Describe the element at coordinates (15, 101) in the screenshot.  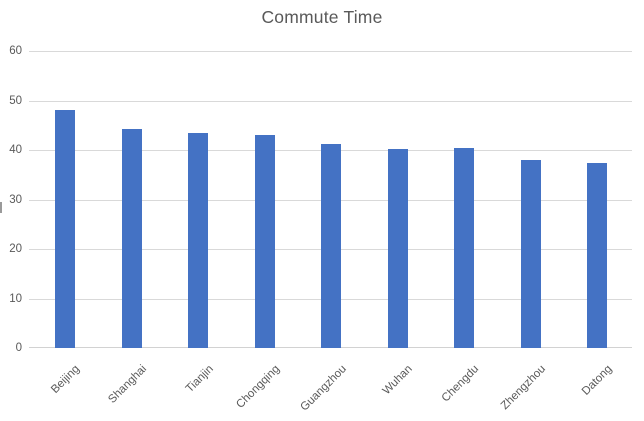
I see `y-tick-label-50: 50` at that location.